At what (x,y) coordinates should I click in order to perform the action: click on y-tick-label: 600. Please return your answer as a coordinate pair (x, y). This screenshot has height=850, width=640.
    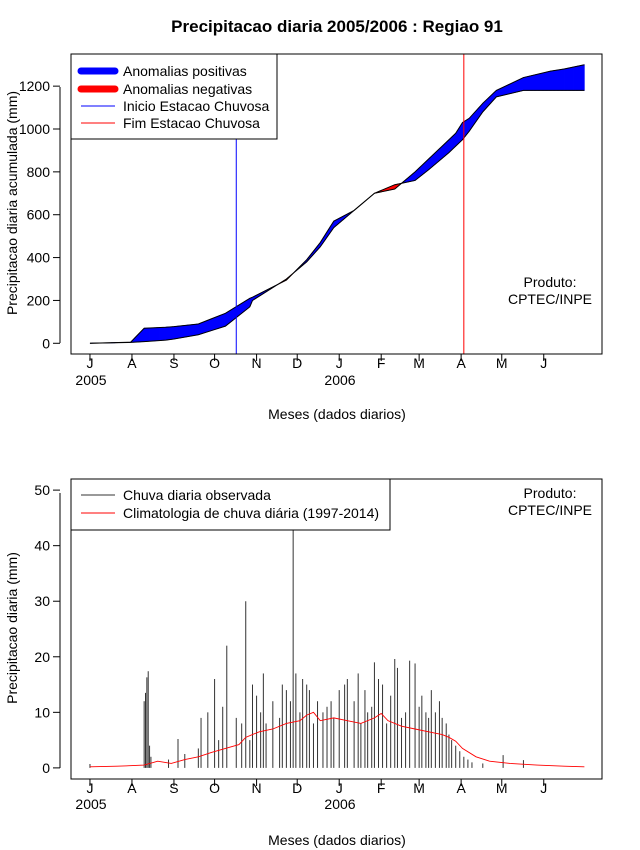
    Looking at the image, I should click on (39, 215).